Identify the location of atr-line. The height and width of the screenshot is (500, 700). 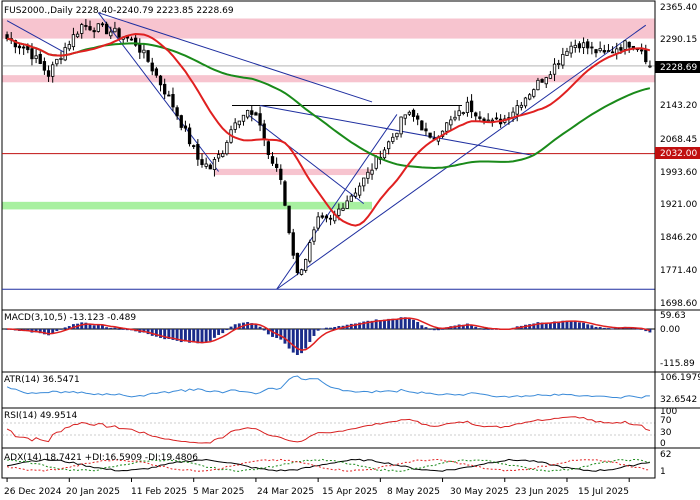
(328, 387).